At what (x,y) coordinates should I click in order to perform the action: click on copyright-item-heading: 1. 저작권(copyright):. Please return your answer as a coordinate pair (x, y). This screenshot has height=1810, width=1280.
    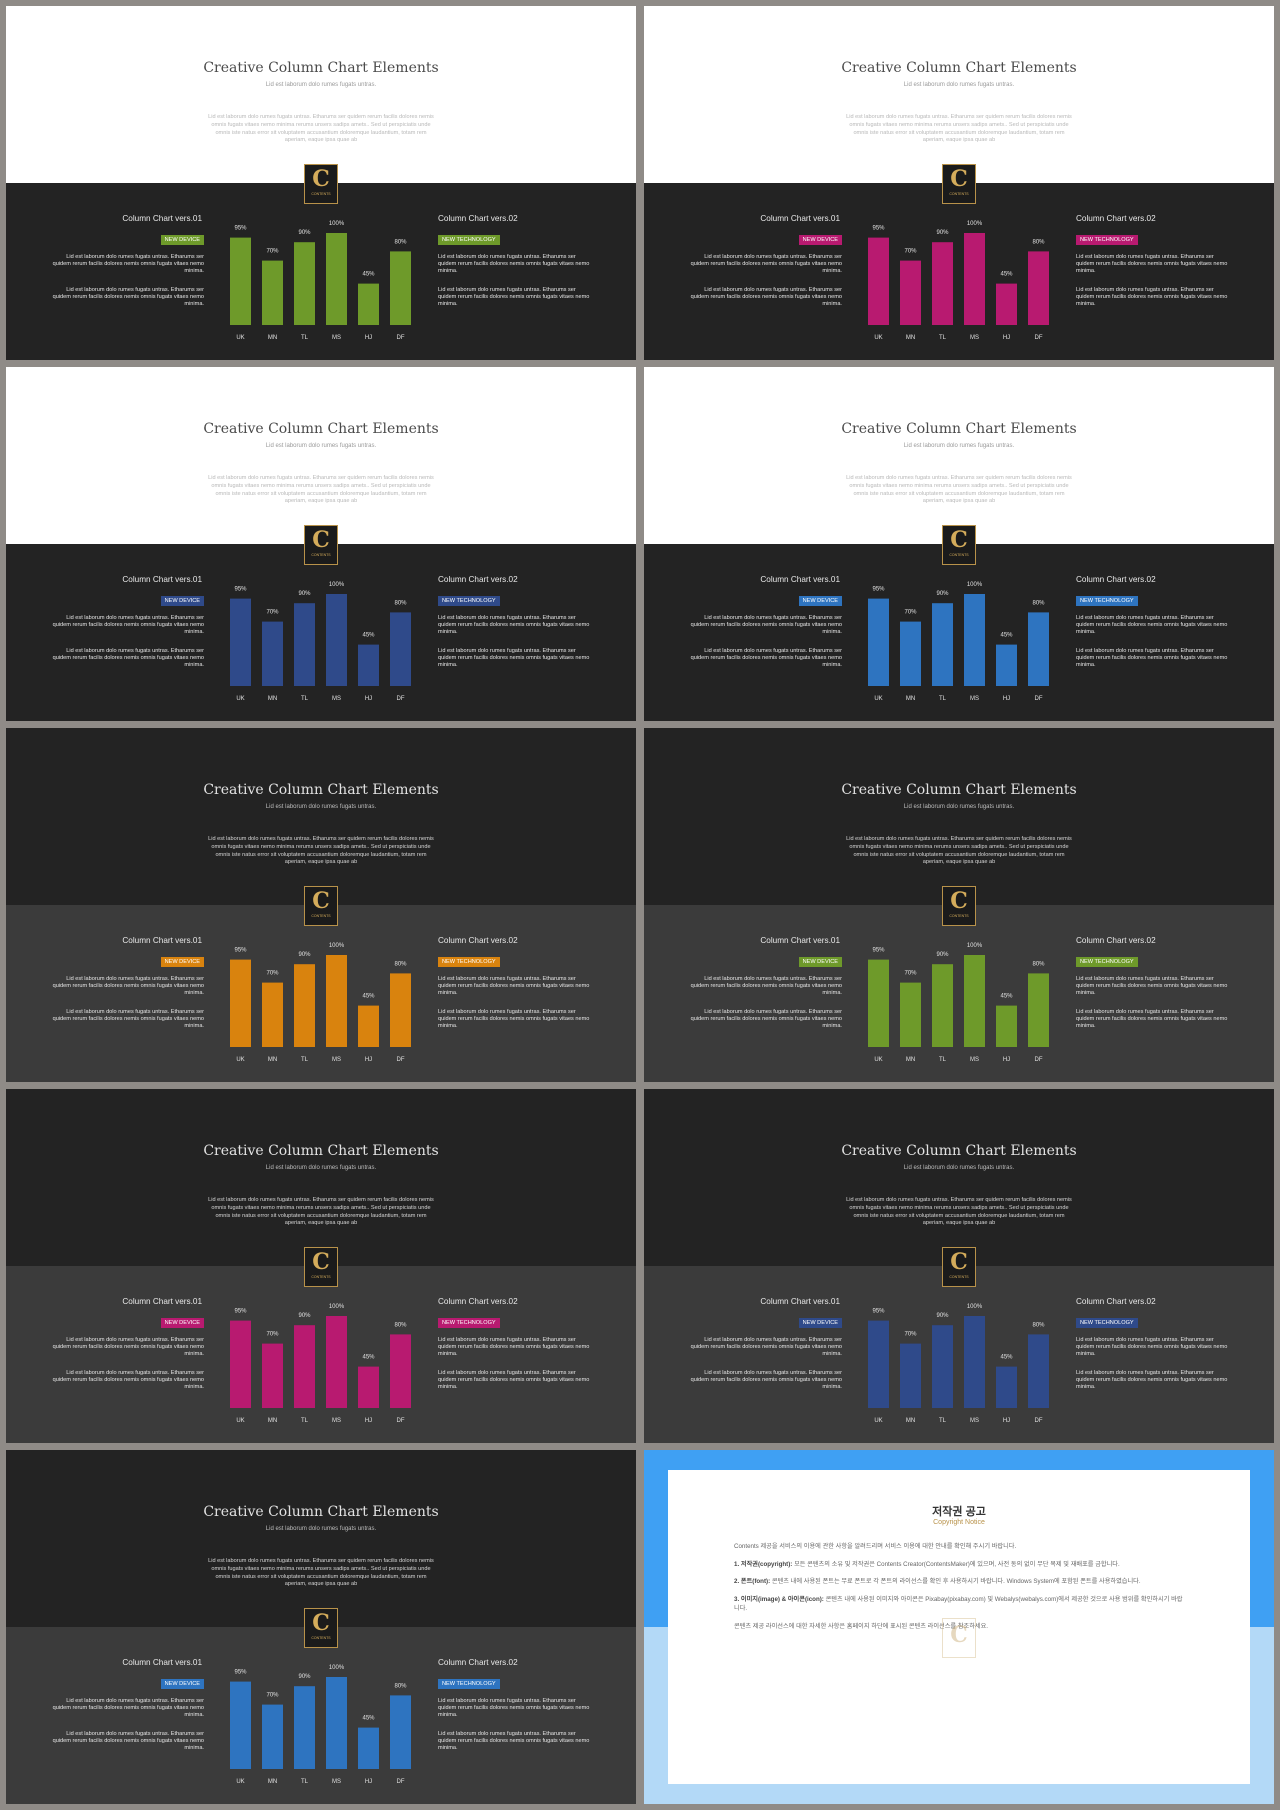
    Looking at the image, I should click on (763, 1564).